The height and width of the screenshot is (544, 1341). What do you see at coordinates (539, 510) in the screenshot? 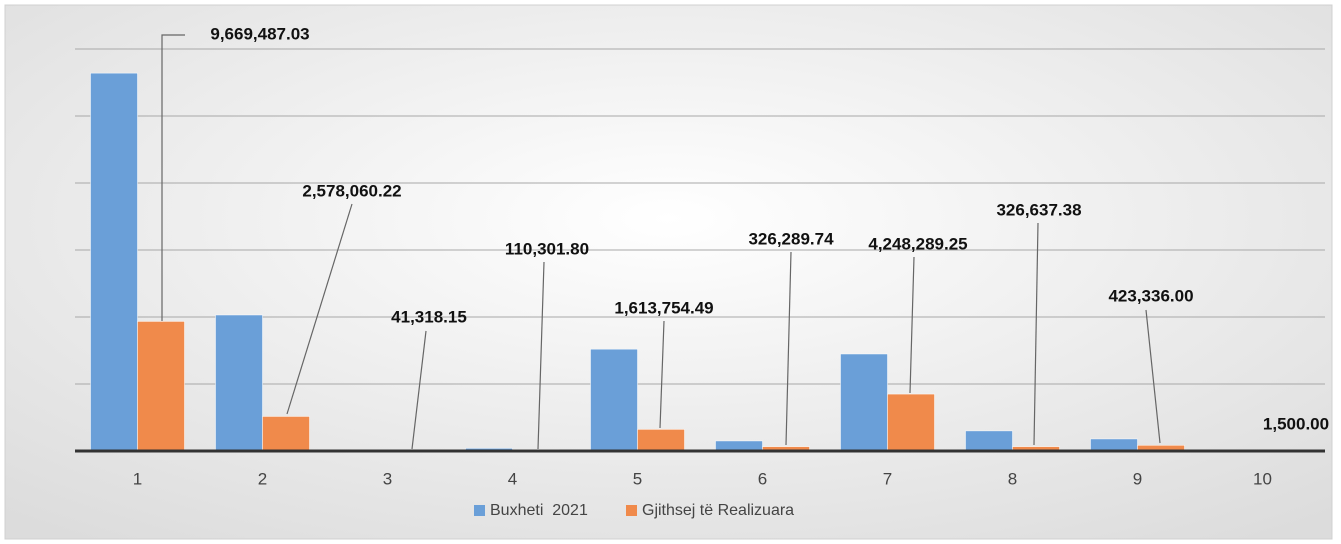
I see `legend-label: Buxheti 2021` at bounding box center [539, 510].